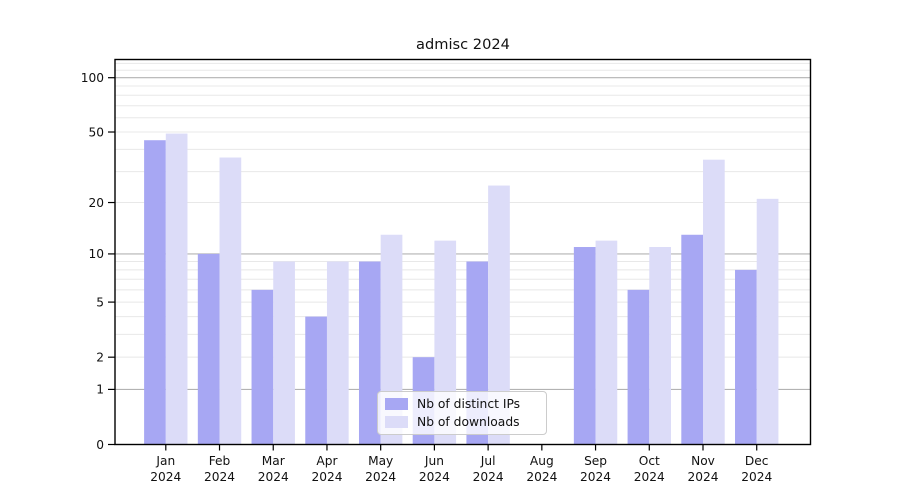 The width and height of the screenshot is (900, 500). Describe the element at coordinates (434, 461) in the screenshot. I see `x-tick-label-month: Jun` at that location.